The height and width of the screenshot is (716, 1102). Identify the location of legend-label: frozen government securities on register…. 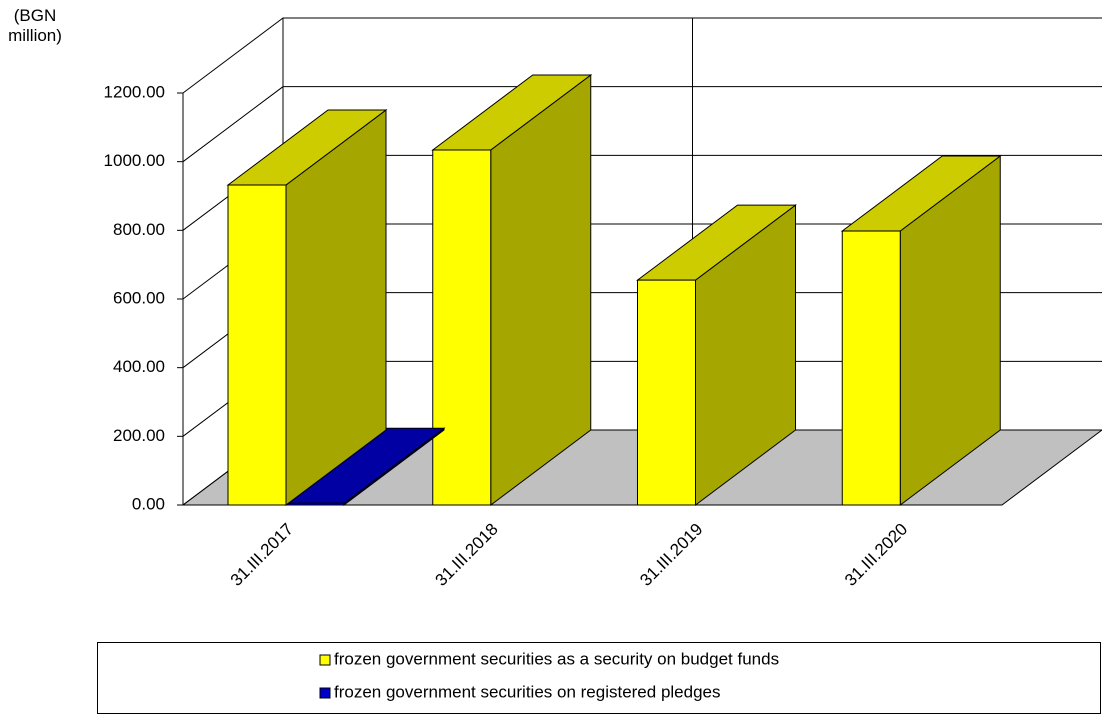
(527, 691).